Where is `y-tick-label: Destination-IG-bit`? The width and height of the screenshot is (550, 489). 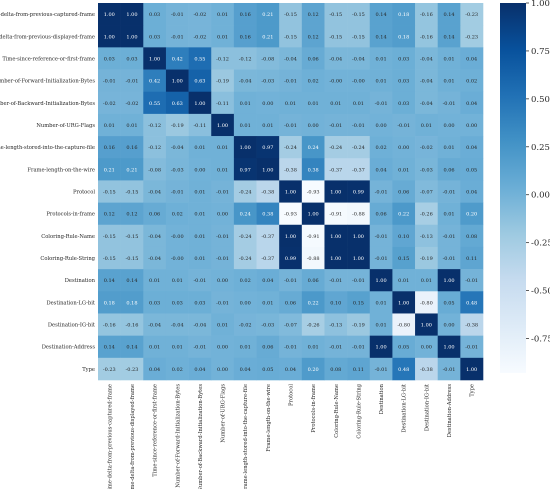
y-tick-label: Destination-IG-bit is located at coordinates (72, 326).